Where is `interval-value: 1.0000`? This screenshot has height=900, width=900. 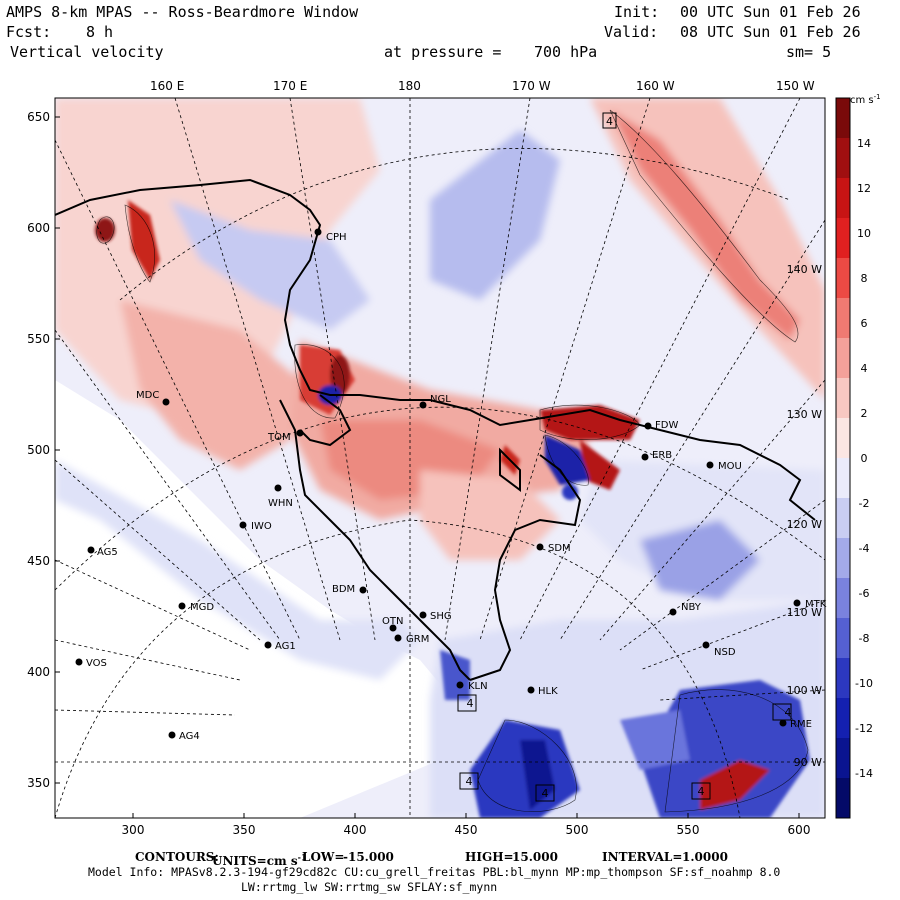 interval-value: 1.0000 is located at coordinates (705, 857).